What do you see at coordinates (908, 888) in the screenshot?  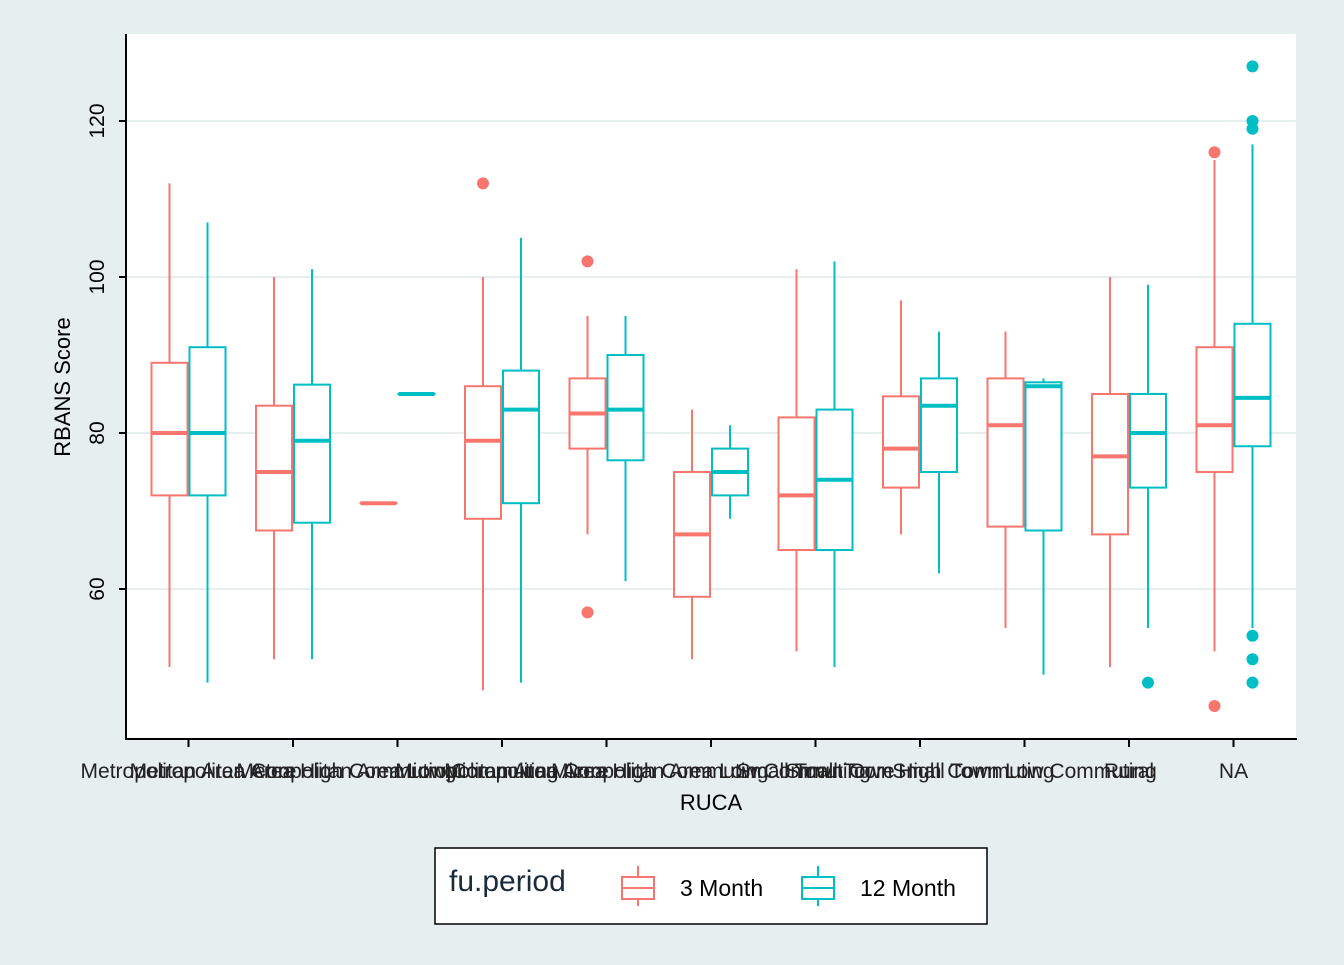 I see `legend-label-12-month: 12 Month` at bounding box center [908, 888].